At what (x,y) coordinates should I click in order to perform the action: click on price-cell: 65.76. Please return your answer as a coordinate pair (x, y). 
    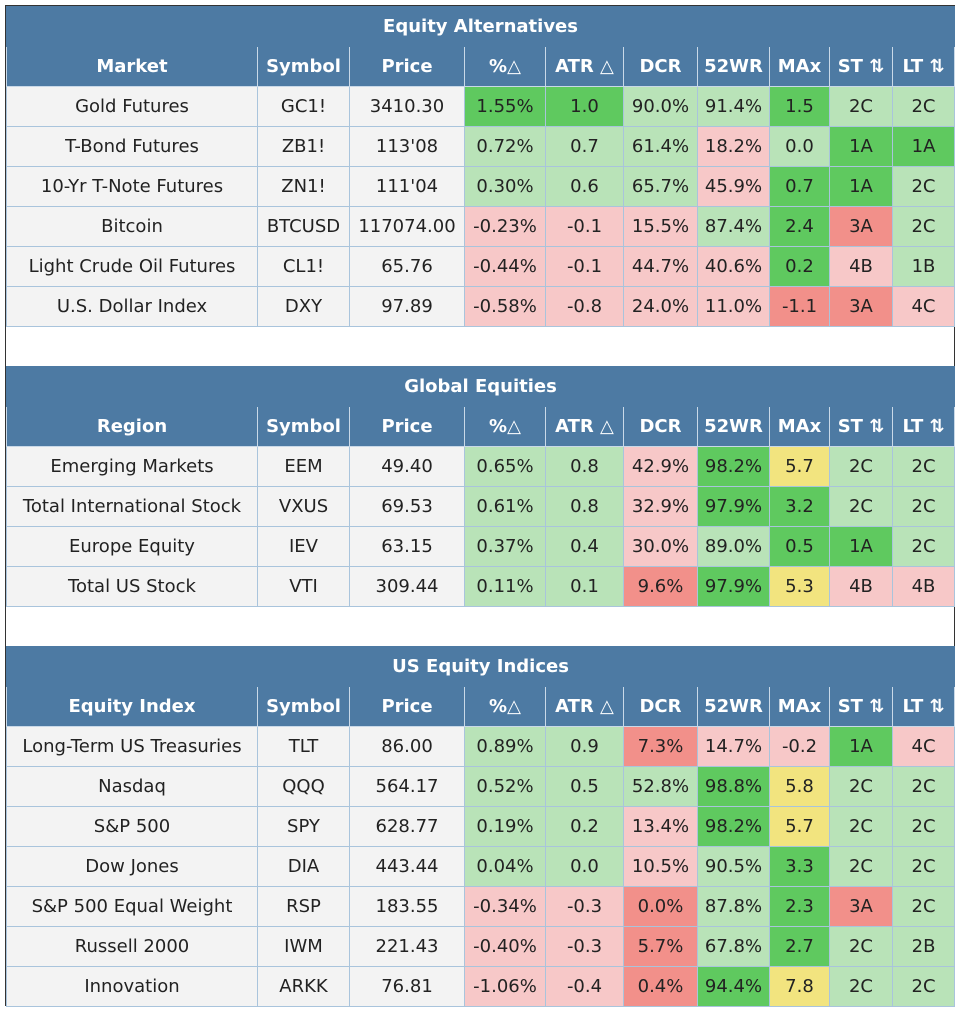
    Looking at the image, I should click on (407, 266).